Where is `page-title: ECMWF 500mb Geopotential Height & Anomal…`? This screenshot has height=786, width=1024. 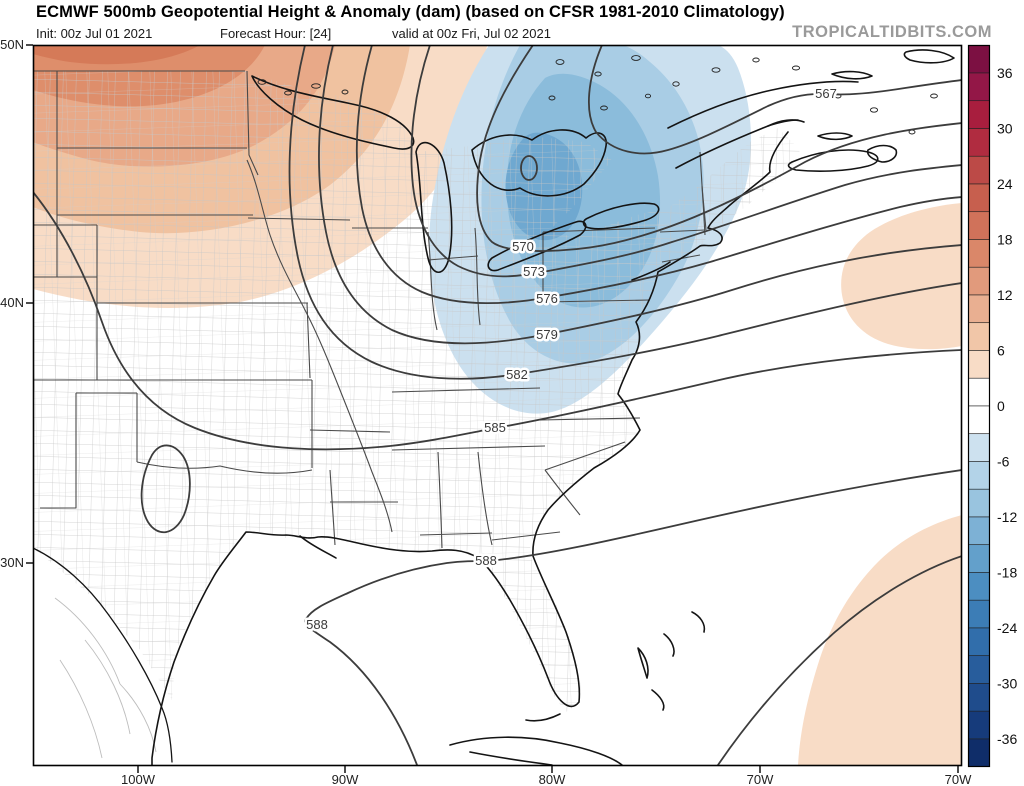 page-title: ECMWF 500mb Geopotential Height & Anomal… is located at coordinates (410, 12).